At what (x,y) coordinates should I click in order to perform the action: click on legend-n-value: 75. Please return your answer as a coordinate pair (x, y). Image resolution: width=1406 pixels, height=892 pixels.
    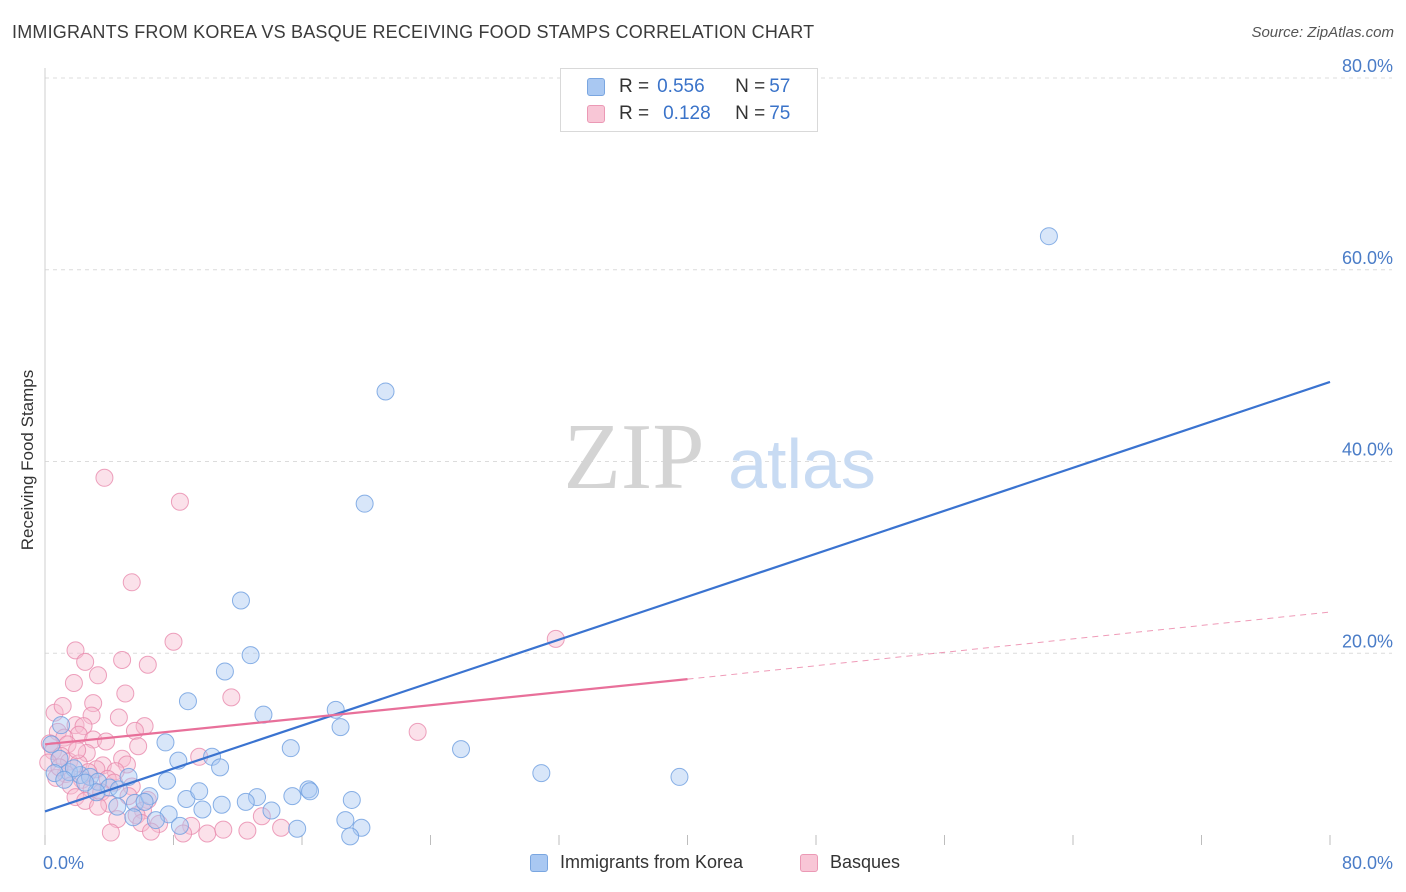
    Looking at the image, I should click on (780, 113).